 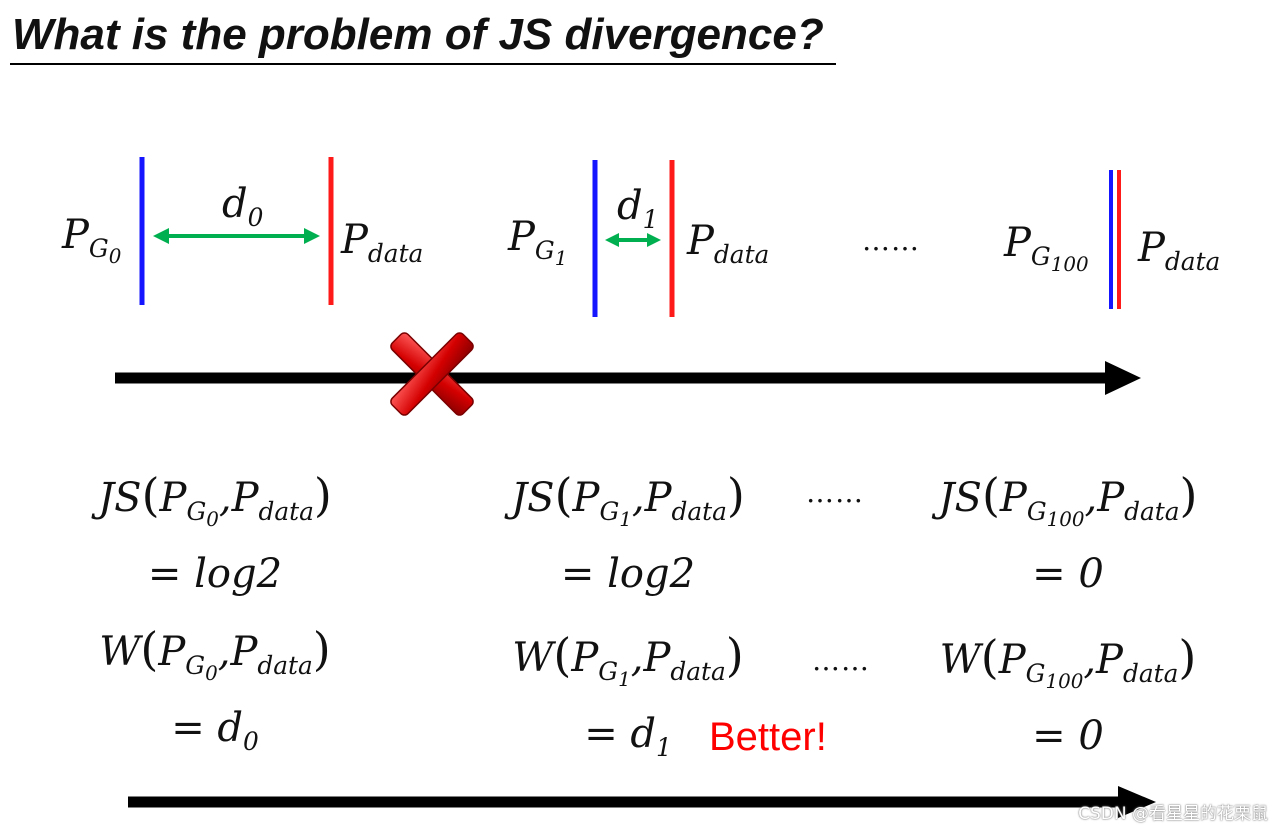 What do you see at coordinates (628, 534) in the screenshot?
I see `js-equation-stage-1: JS(PG1,Pdata) = log2` at bounding box center [628, 534].